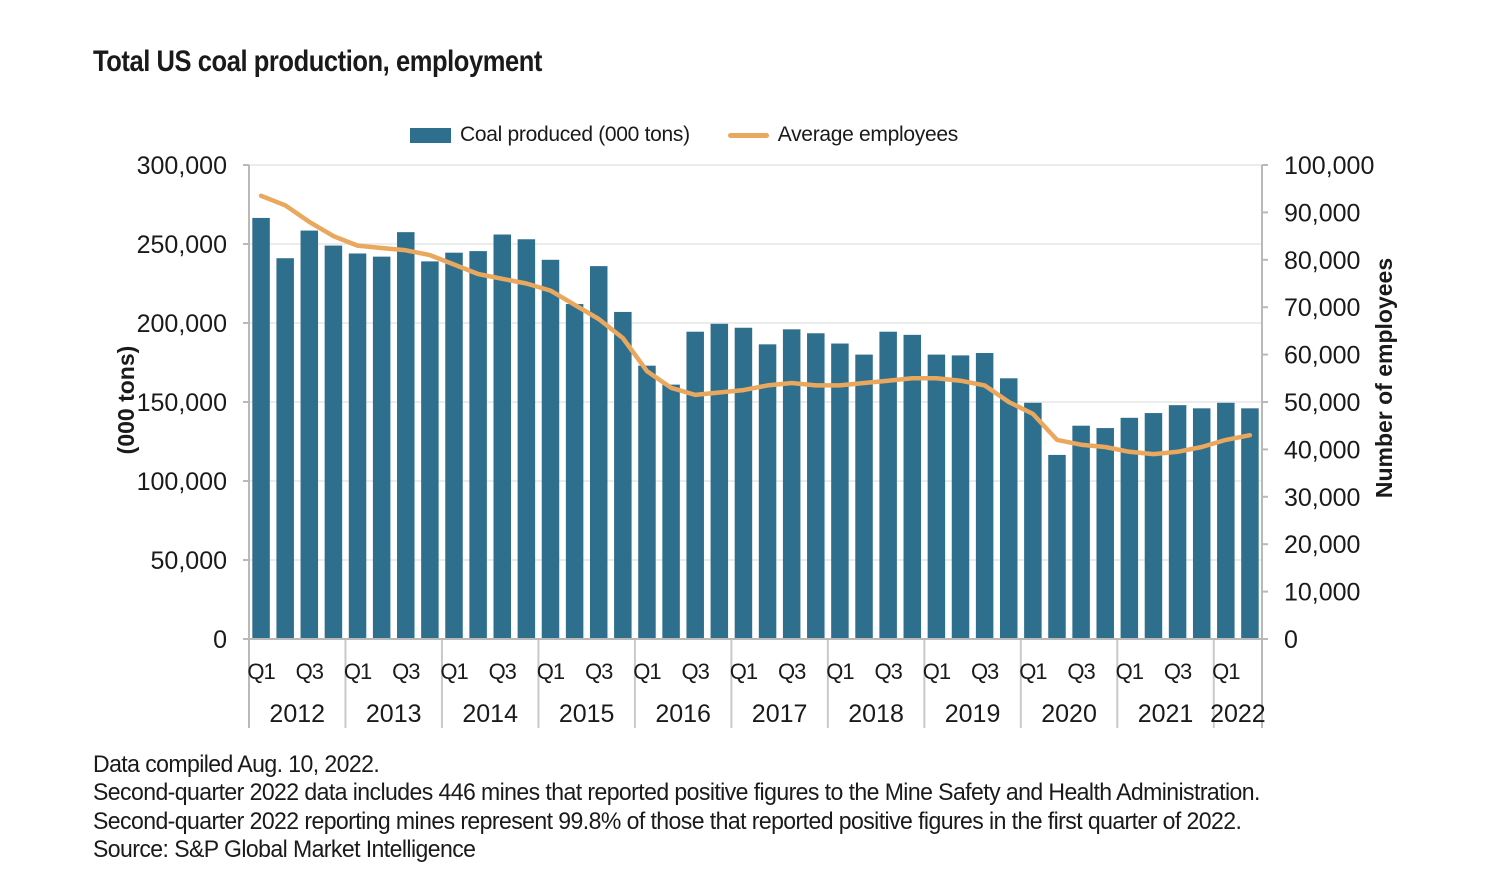 Image resolution: width=1506 pixels, height=874 pixels. I want to click on bar-2012-Q3, so click(309, 434).